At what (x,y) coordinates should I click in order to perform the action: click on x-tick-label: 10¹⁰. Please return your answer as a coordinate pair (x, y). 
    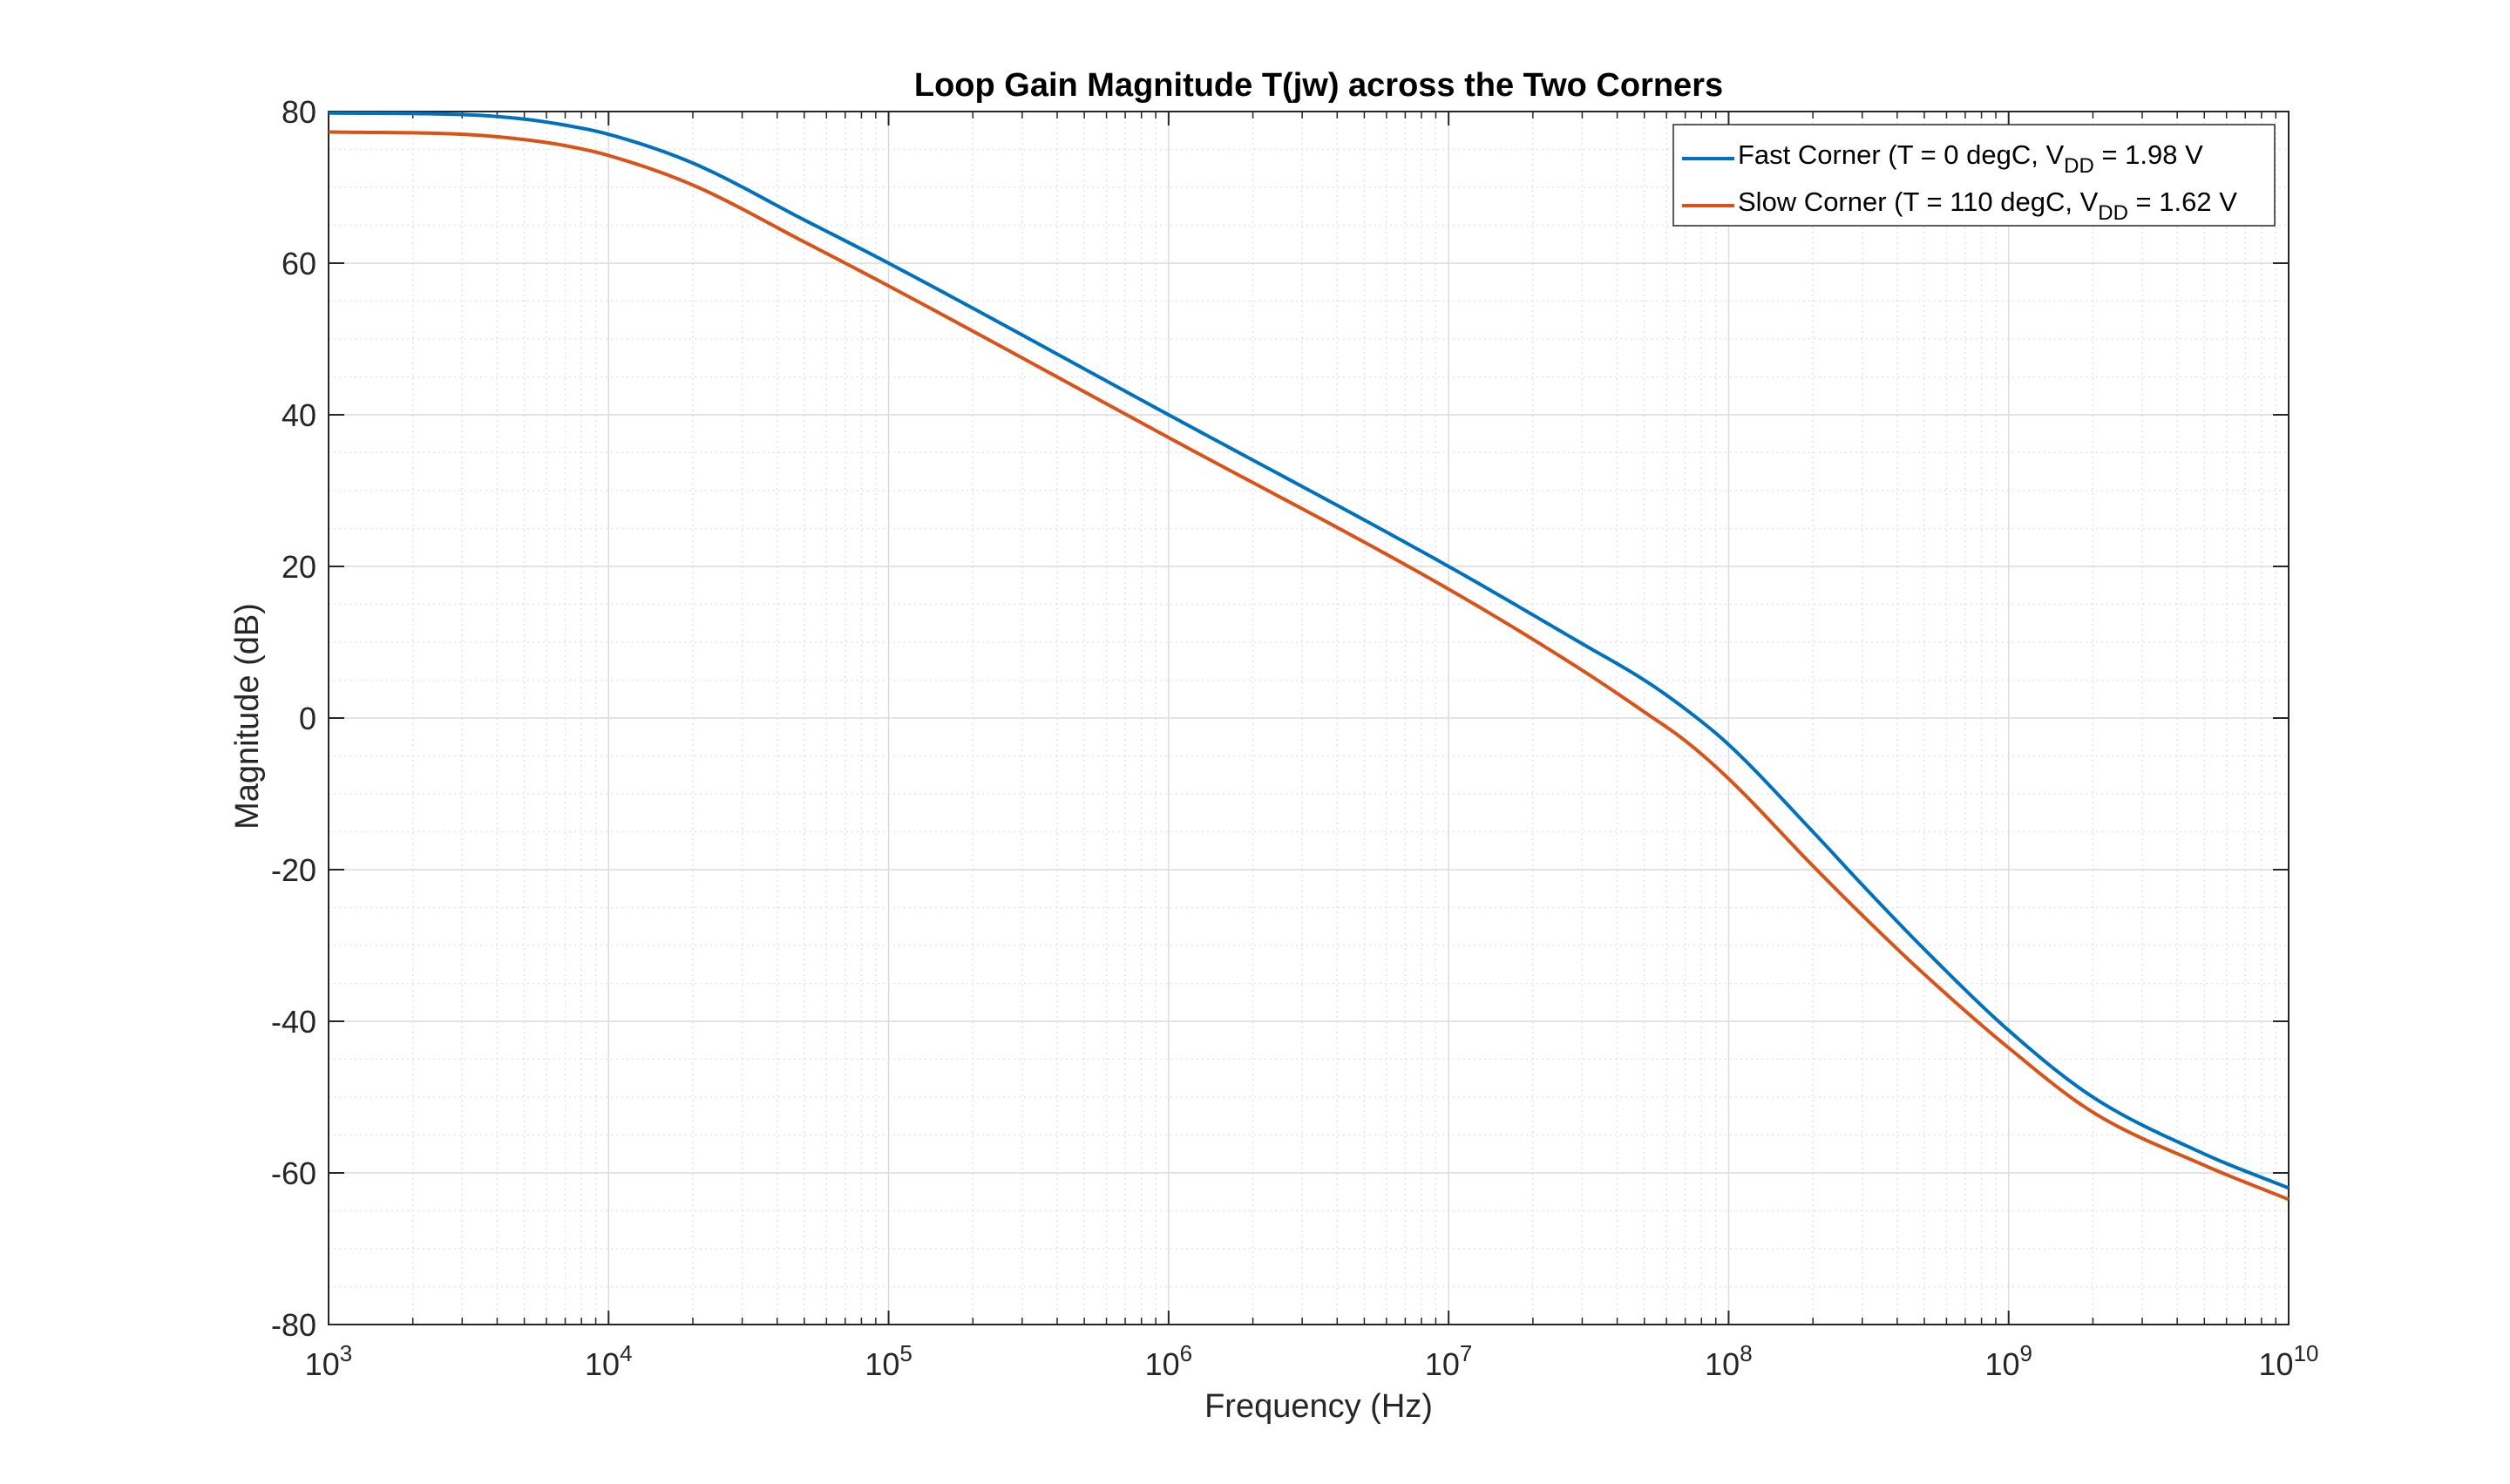
    Looking at the image, I should click on (2289, 1361).